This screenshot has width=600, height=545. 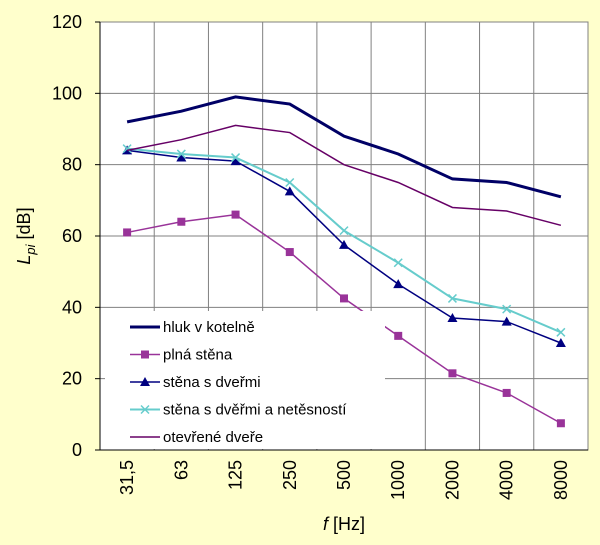 I want to click on x-tick-label: 1000, so click(x=398, y=480).